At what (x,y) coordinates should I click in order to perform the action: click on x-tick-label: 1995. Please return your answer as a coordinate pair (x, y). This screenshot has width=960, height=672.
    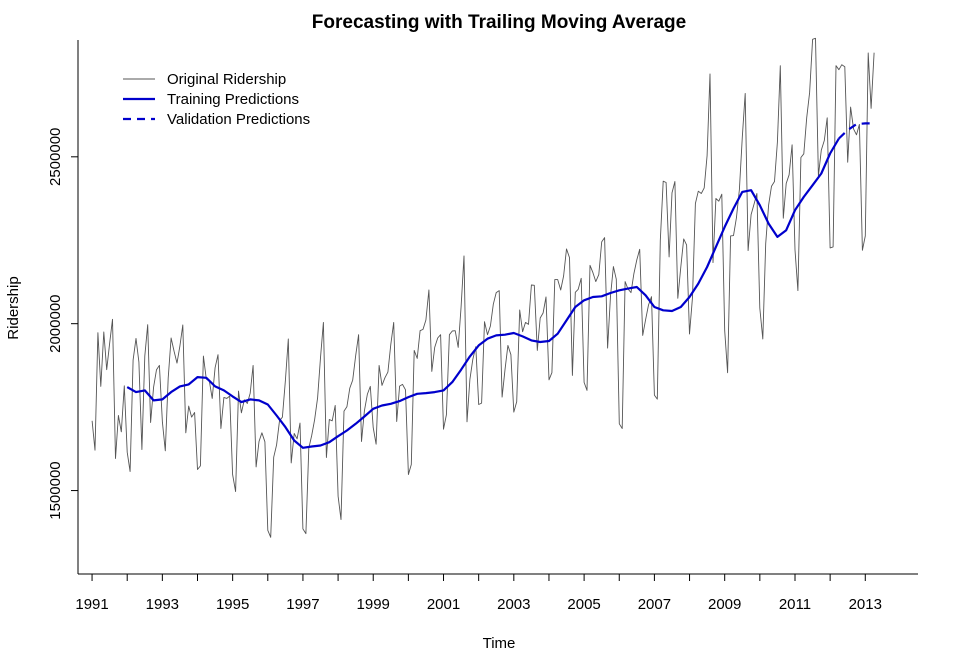
    Looking at the image, I should click on (232, 604).